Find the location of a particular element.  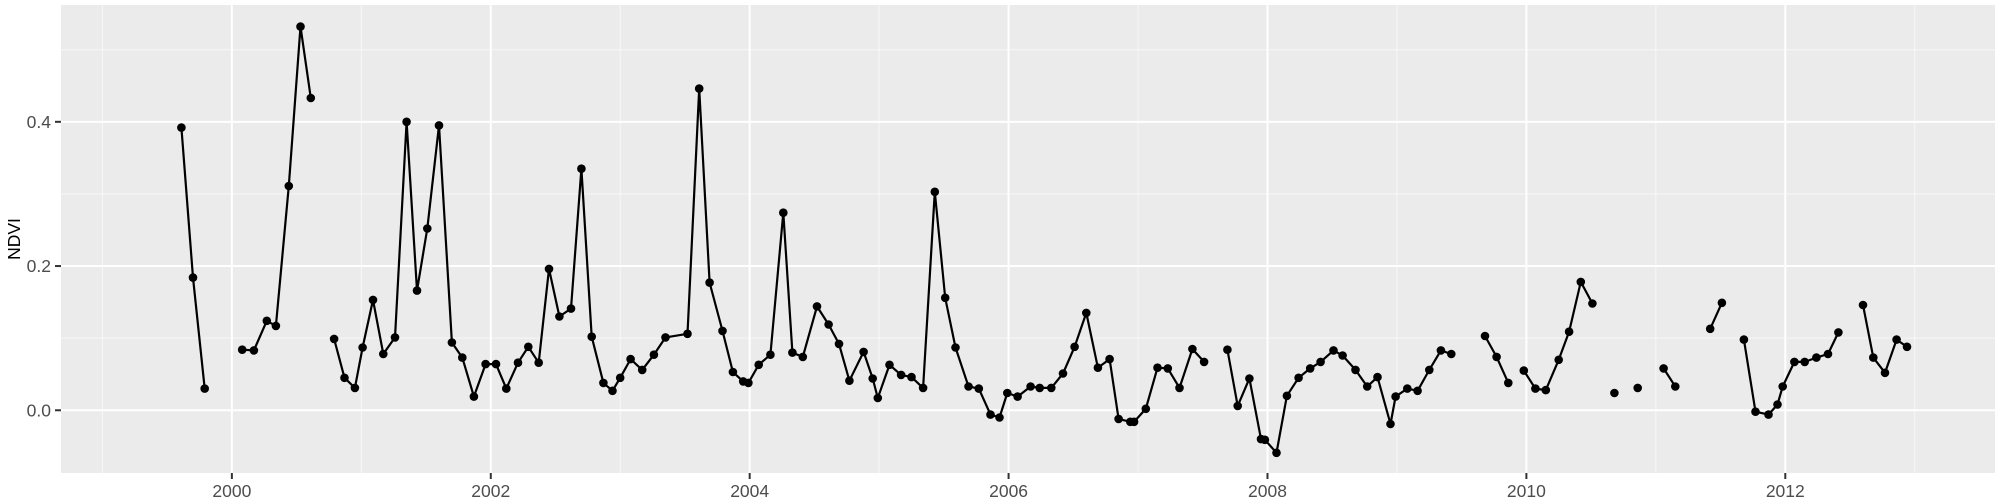

x-tick-label: 2010 is located at coordinates (1526, 490).